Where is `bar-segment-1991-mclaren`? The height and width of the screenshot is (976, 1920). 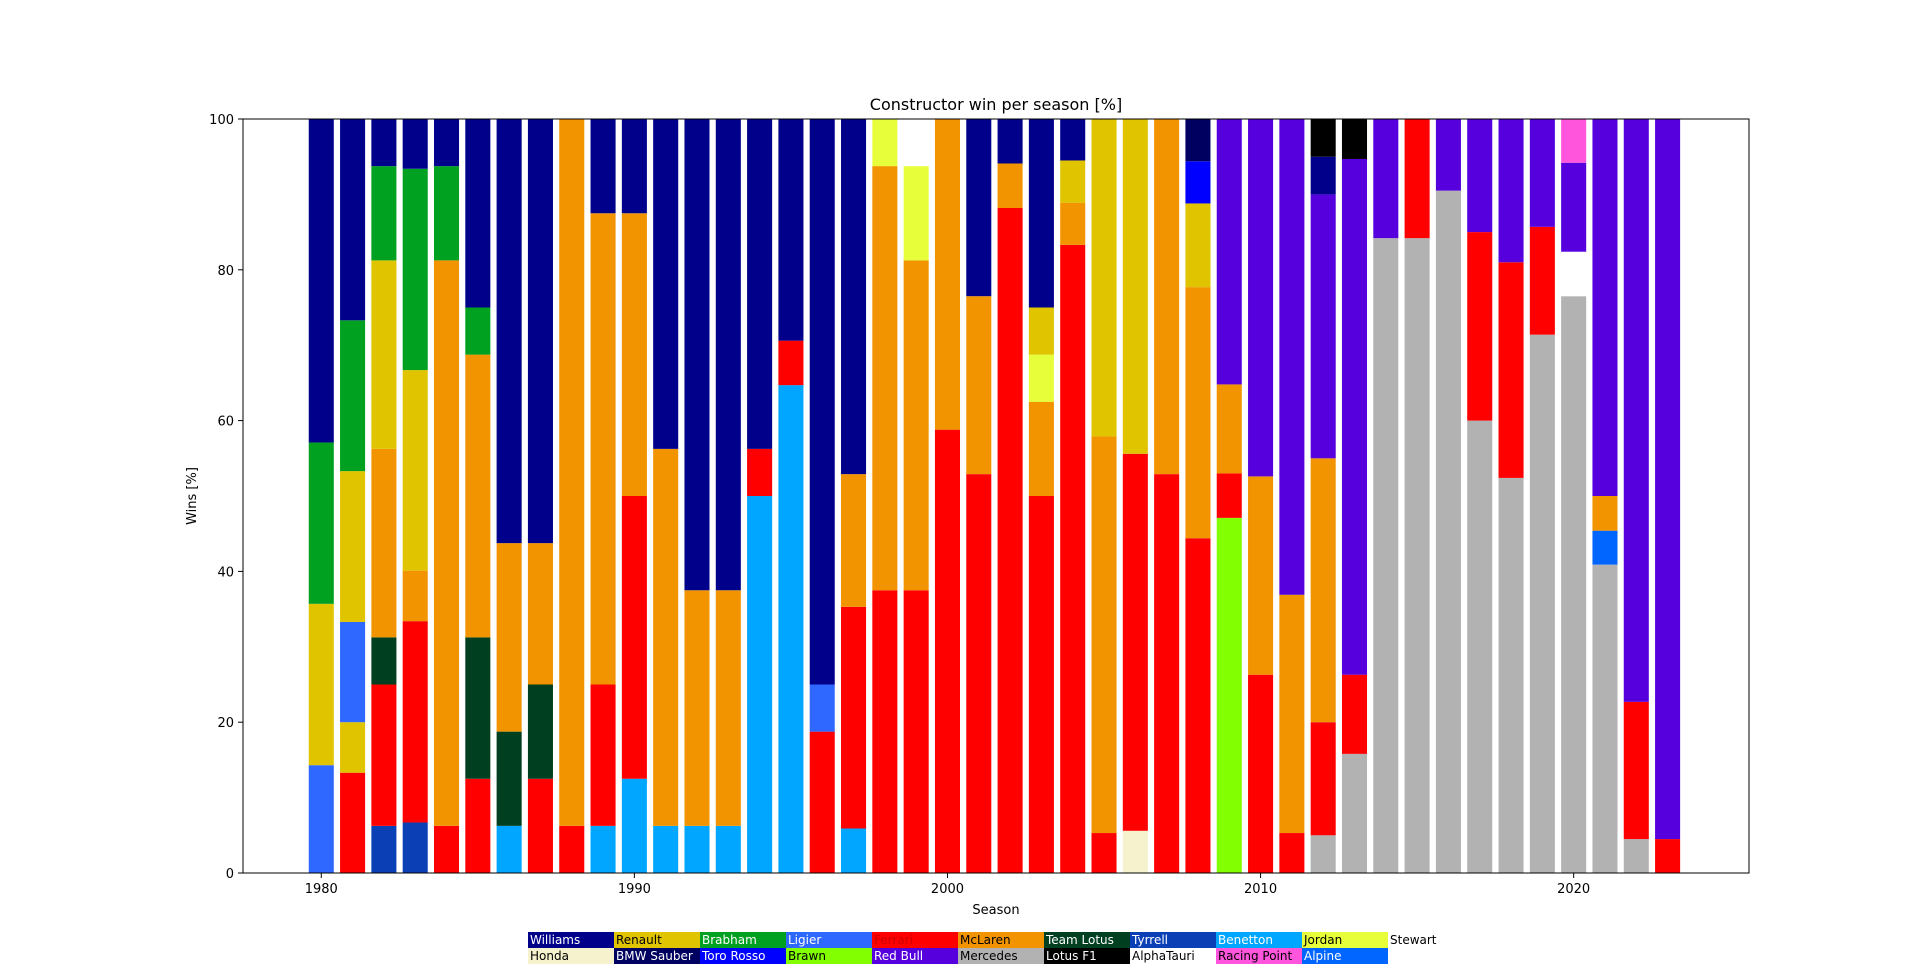 bar-segment-1991-mclaren is located at coordinates (666, 637).